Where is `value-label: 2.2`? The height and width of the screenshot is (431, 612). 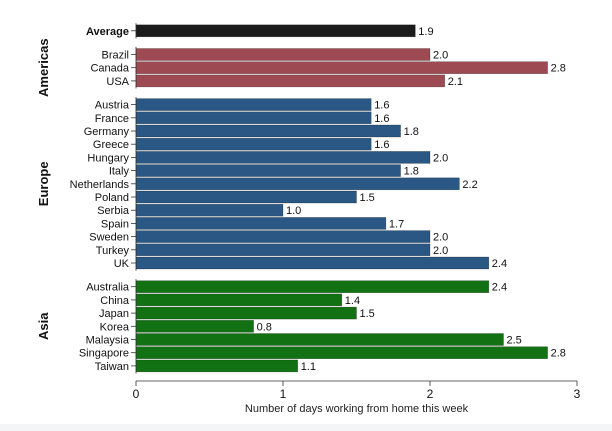 value-label: 2.2 is located at coordinates (469, 185).